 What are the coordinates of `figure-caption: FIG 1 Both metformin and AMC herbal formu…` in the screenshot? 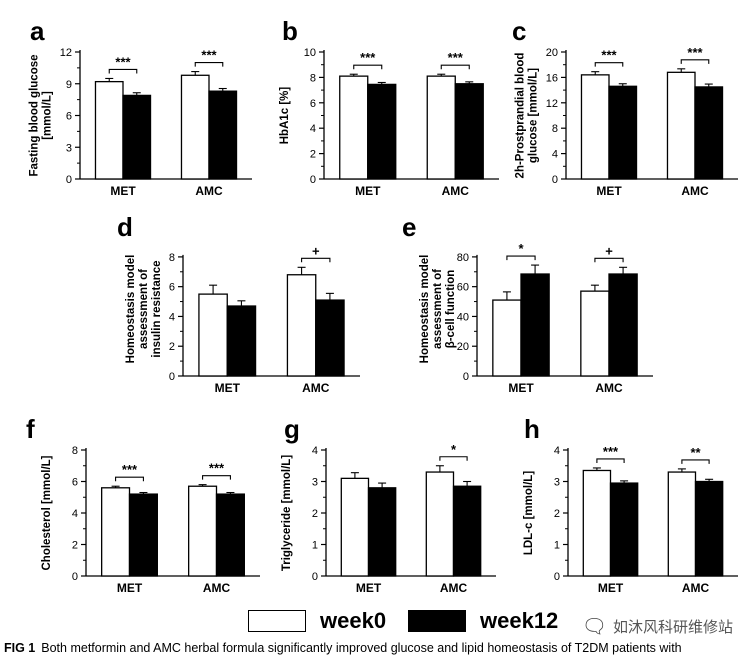 It's located at (378, 648).